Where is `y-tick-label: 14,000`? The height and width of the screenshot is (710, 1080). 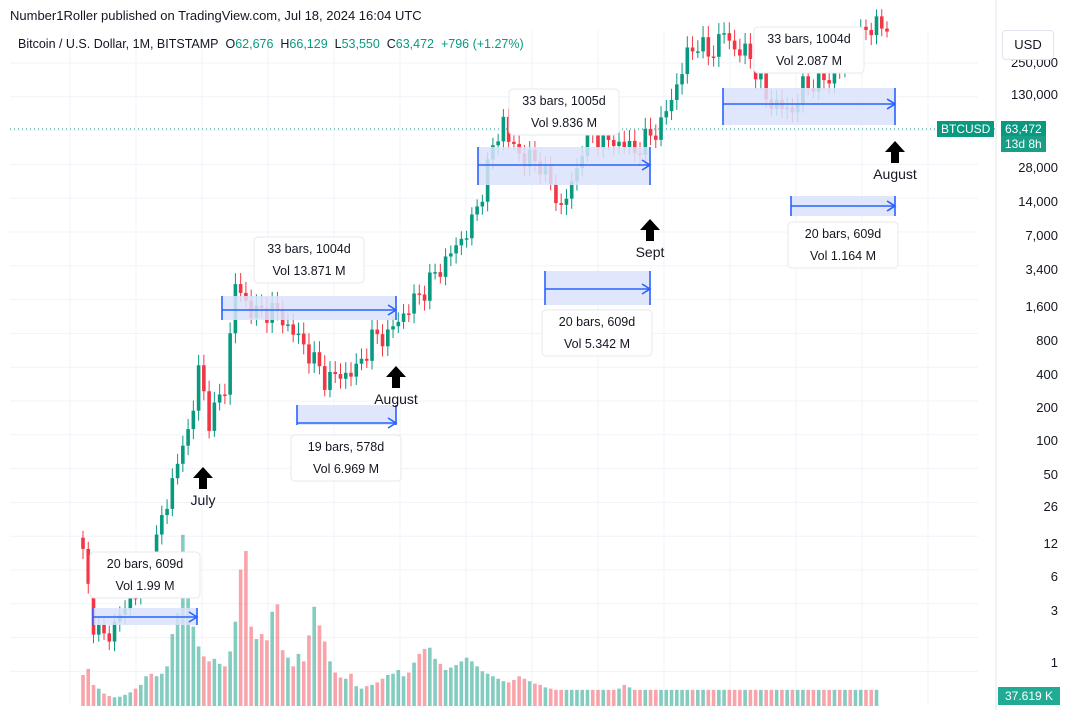 y-tick-label: 14,000 is located at coordinates (1038, 201).